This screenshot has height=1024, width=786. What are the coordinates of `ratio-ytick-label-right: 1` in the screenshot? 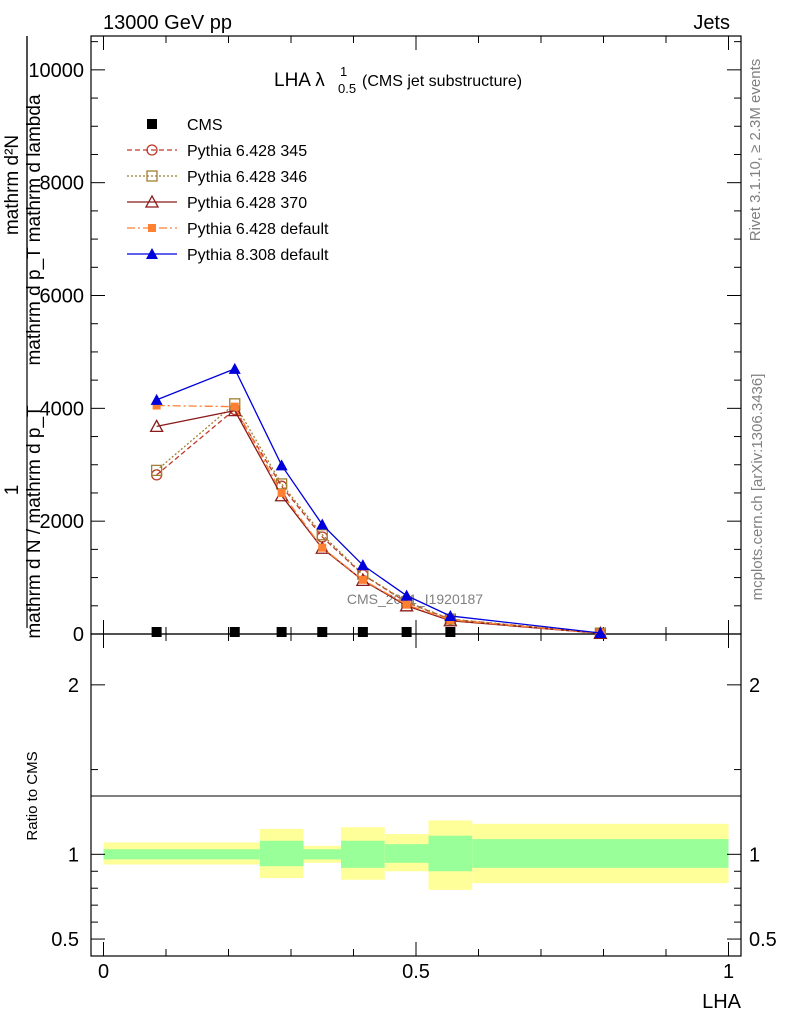 It's located at (754, 855).